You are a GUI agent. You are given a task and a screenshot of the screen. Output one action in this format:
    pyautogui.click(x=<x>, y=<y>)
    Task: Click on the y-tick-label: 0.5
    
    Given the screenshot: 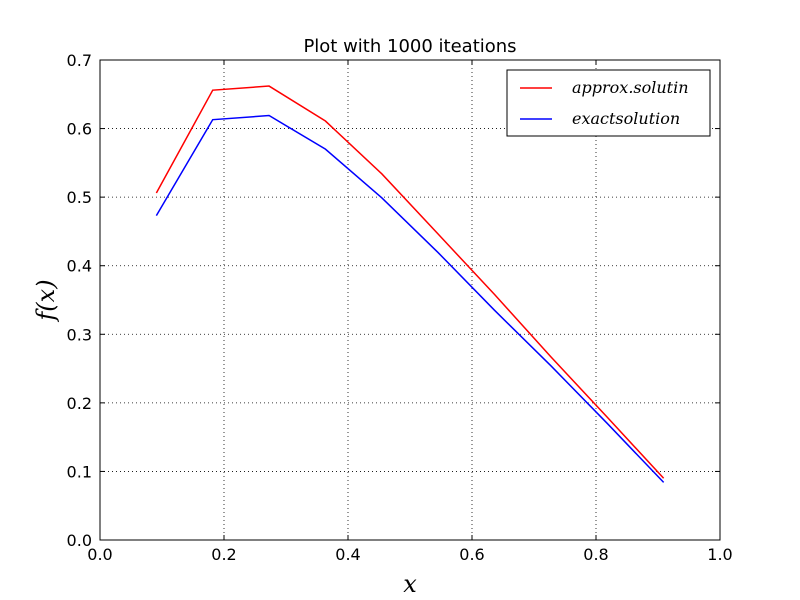 What is the action you would take?
    pyautogui.click(x=79, y=197)
    